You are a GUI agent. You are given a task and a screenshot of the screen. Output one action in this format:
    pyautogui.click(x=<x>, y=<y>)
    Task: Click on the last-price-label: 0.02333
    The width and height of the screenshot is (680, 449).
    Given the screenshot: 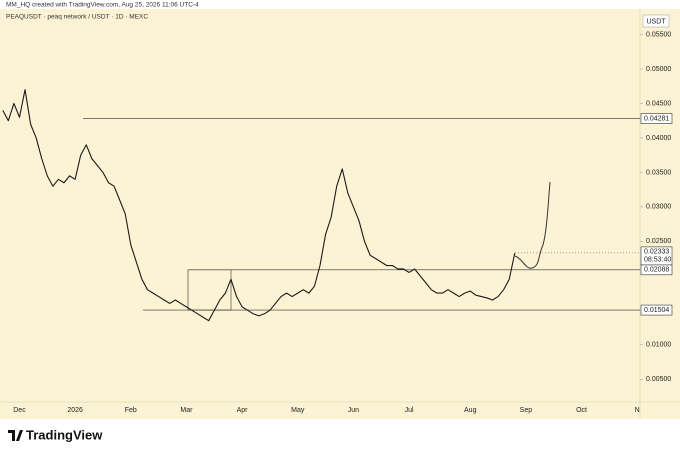 What is the action you would take?
    pyautogui.click(x=656, y=252)
    